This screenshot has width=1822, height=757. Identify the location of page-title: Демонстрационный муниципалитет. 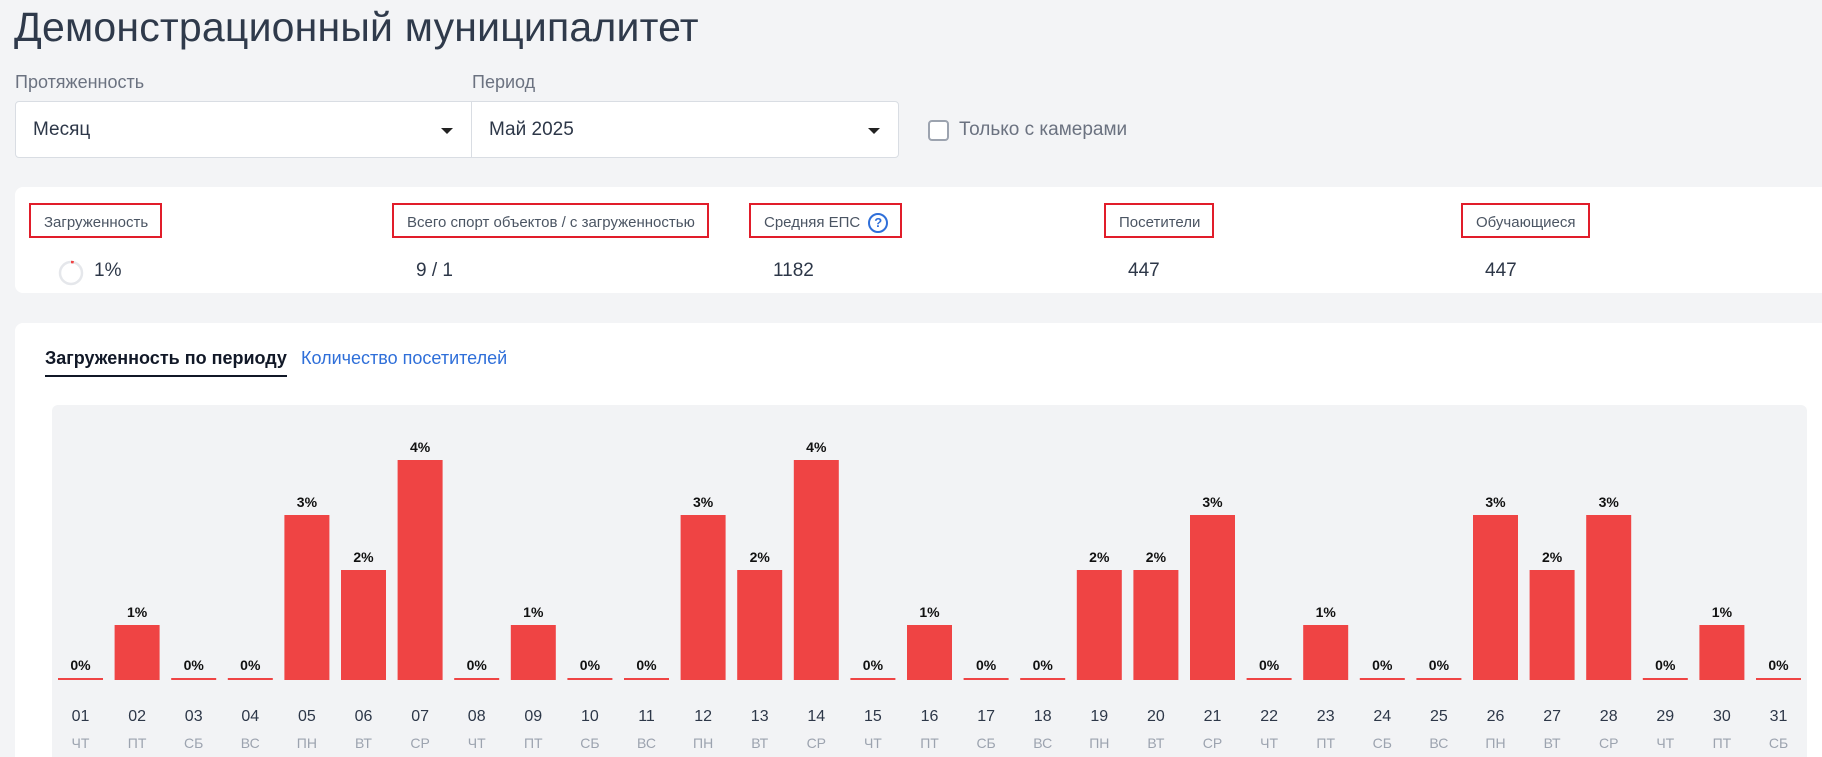
(356, 27).